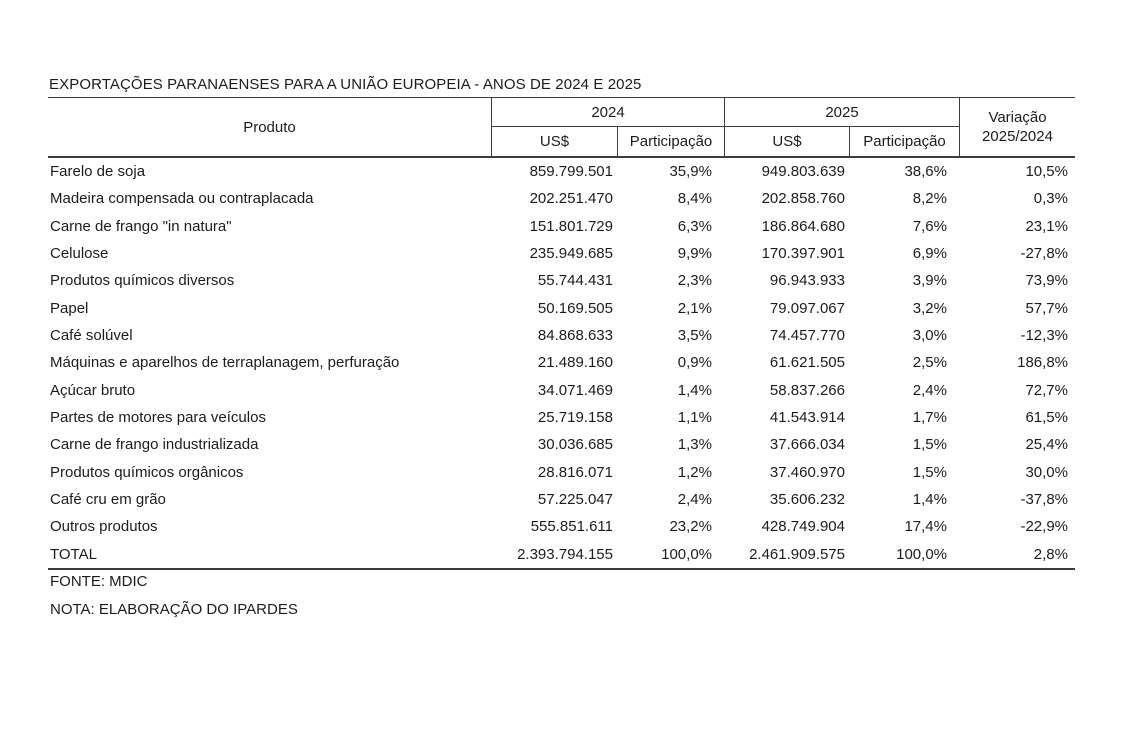 This screenshot has height=753, width=1130. Describe the element at coordinates (1050, 199) in the screenshot. I see `cell-variacao: 0,3%` at that location.